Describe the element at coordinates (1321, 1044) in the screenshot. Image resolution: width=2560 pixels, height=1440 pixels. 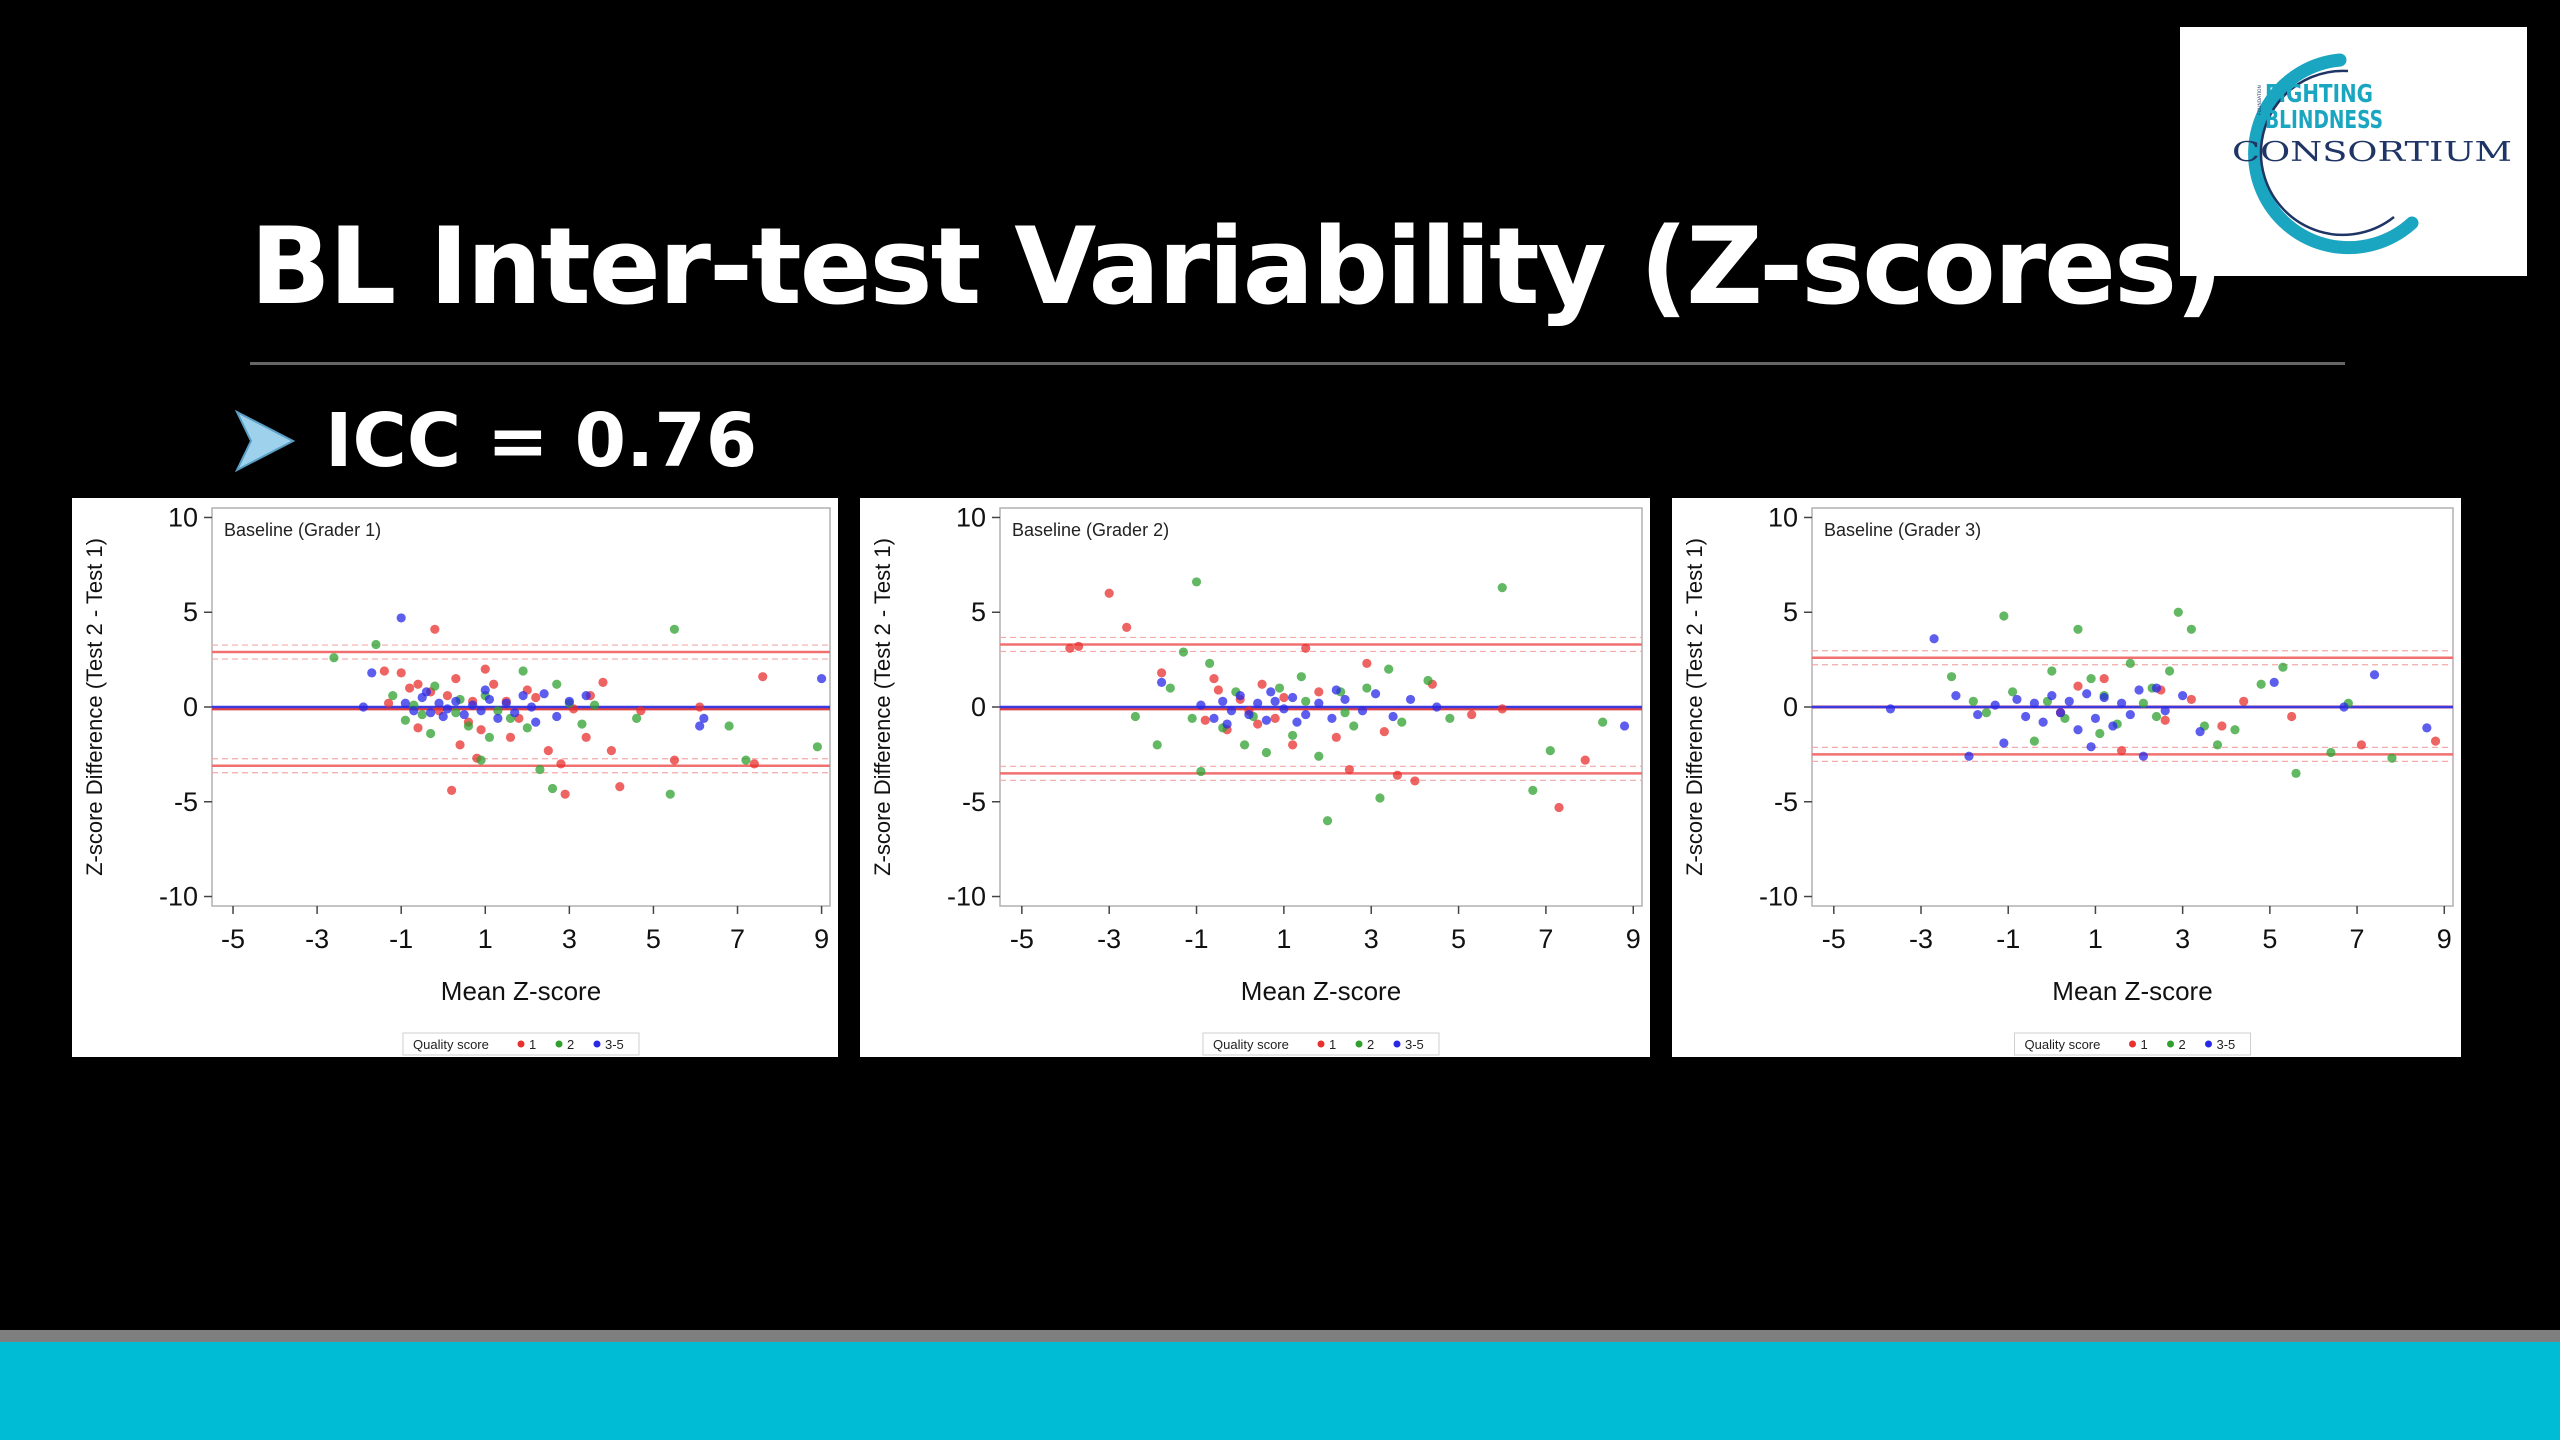
I see `legend: Quality score 1 2 3-5` at that location.